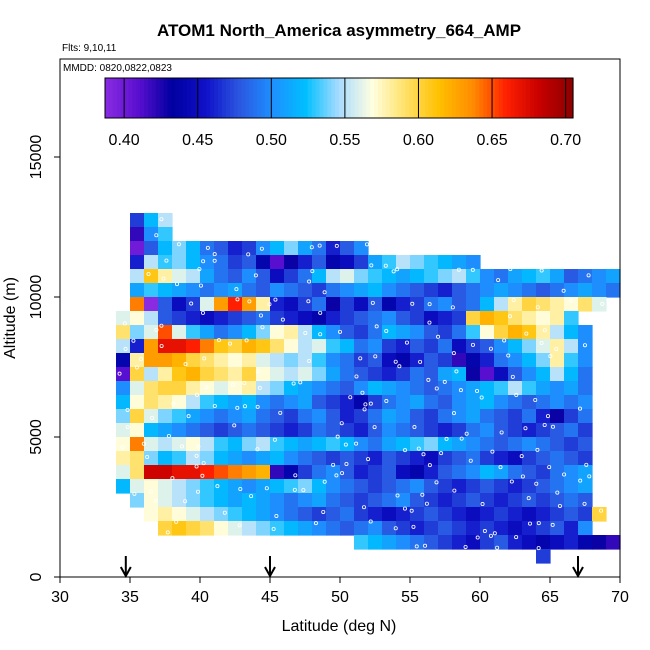 The height and width of the screenshot is (650, 650). What do you see at coordinates (491, 140) in the screenshot?
I see `colorbar-tick-label: 0.65` at bounding box center [491, 140].